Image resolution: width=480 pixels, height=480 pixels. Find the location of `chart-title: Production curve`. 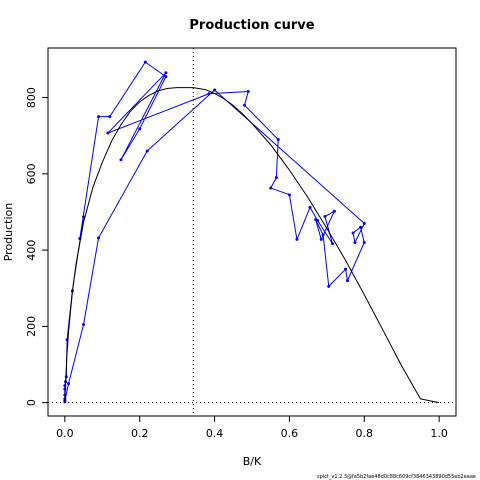

chart-title: Production curve is located at coordinates (251, 25).